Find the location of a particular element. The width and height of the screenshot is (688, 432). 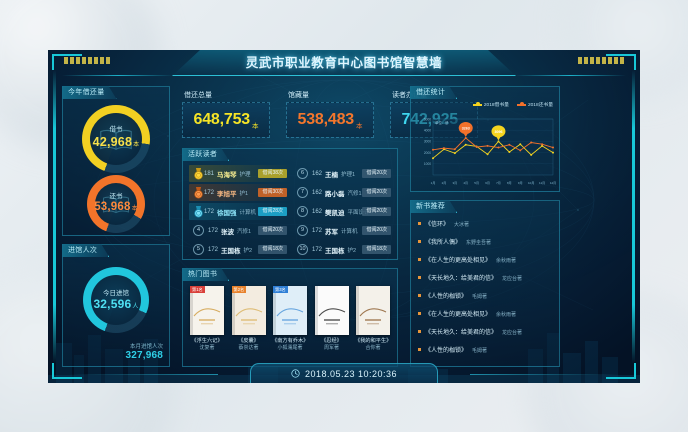

donut-return: 还书 53,968本 is located at coordinates (116, 204).